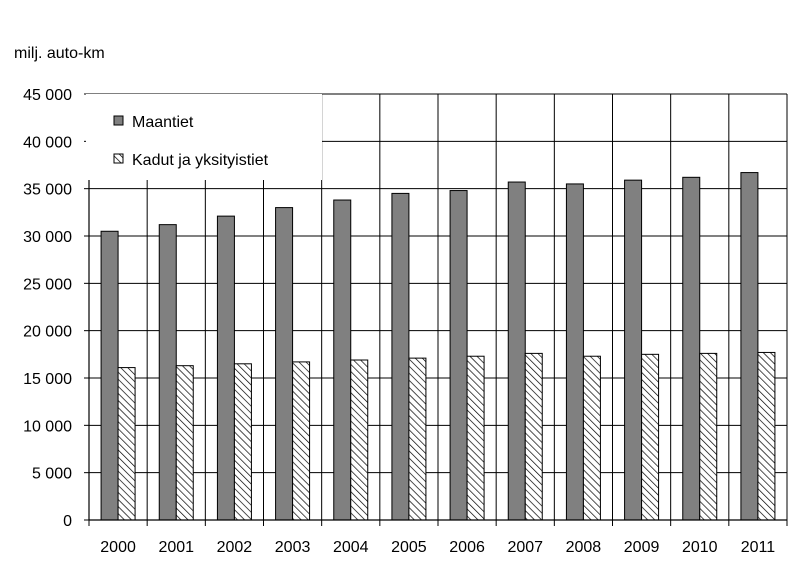 The height and width of the screenshot is (578, 794). What do you see at coordinates (47, 332) in the screenshot?
I see `y-tick-label: 20 000` at bounding box center [47, 332].